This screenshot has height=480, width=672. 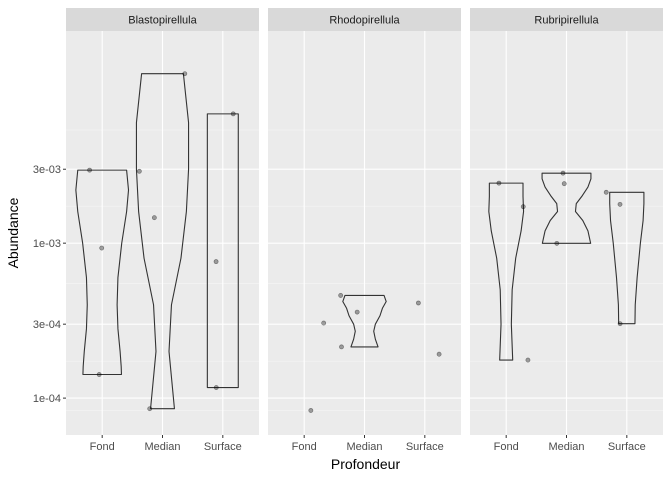 I want to click on x-axis-title: Profondeur, so click(x=366, y=464).